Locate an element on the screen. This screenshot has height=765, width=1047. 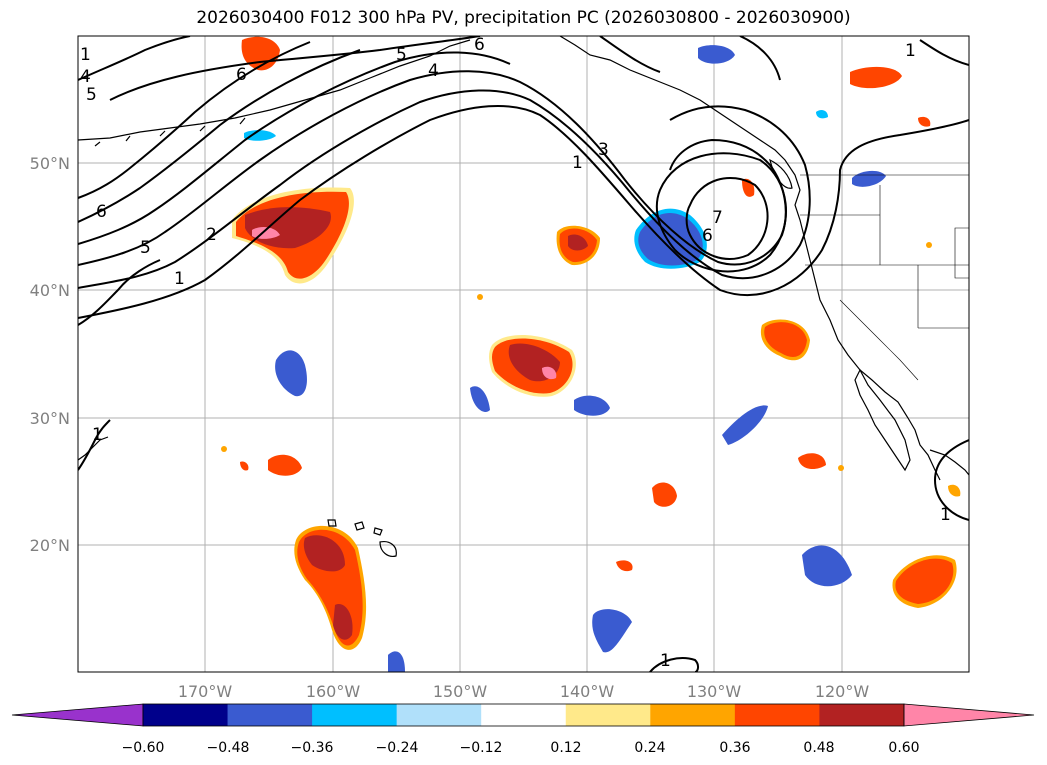
lat-label-30n: 30°N is located at coordinates (50, 418).